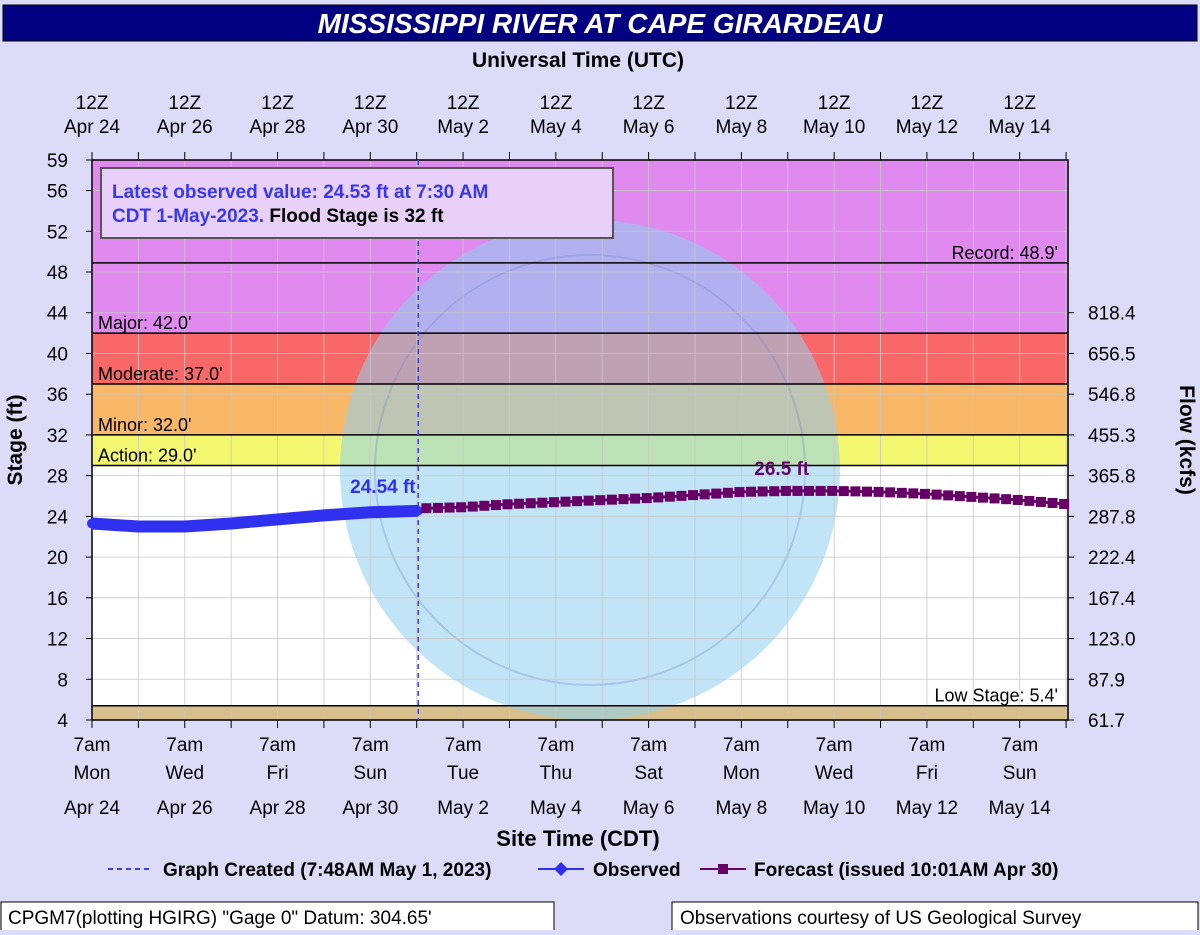 The width and height of the screenshot is (1200, 935). What do you see at coordinates (782, 469) in the screenshot?
I see `forecast-peak-label: 26.5 ft` at bounding box center [782, 469].